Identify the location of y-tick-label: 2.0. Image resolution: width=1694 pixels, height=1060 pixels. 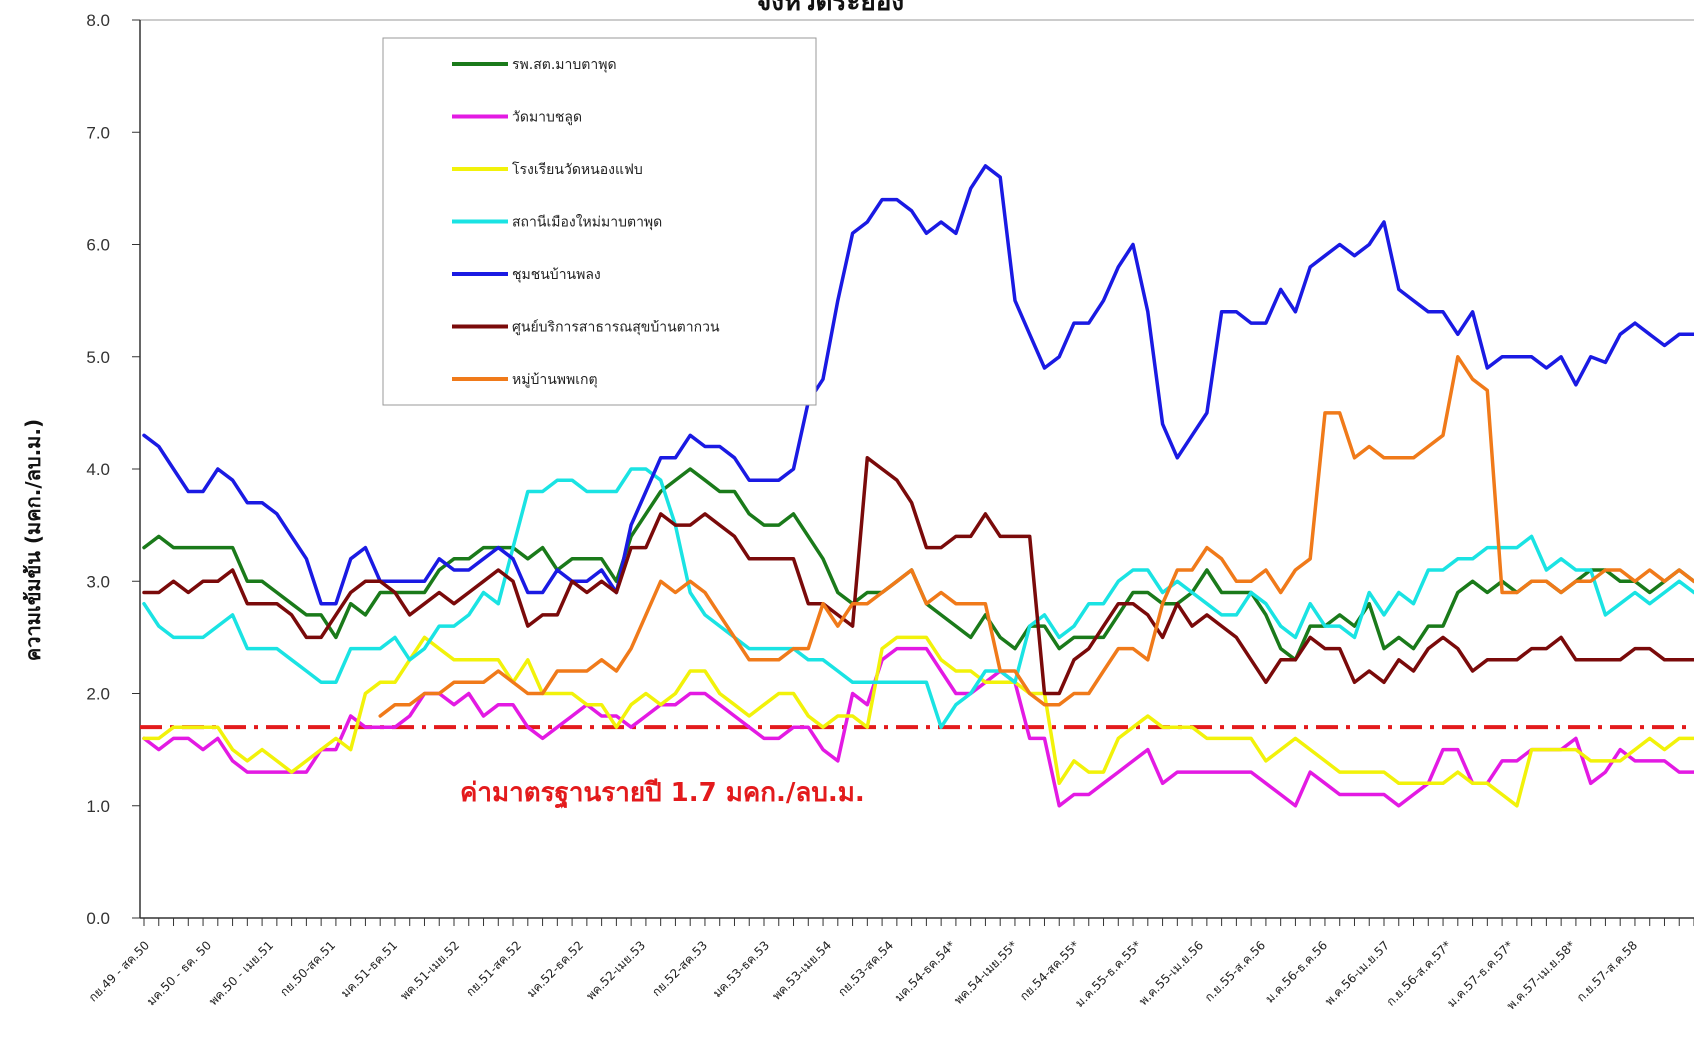
(98, 694).